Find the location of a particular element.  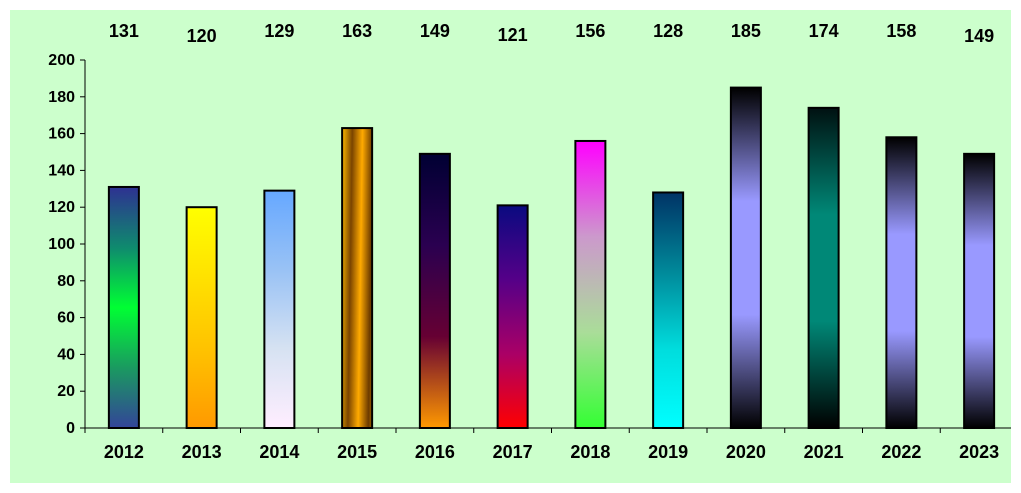

x-tick-label: 2016 is located at coordinates (435, 452).